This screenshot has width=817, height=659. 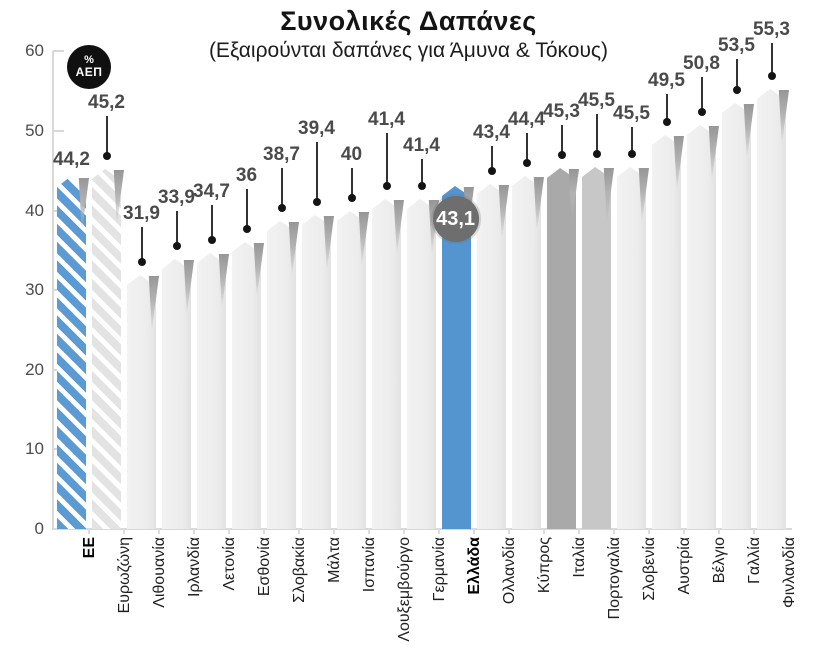 What do you see at coordinates (89, 59) in the screenshot?
I see `unit-badge-percent: %` at bounding box center [89, 59].